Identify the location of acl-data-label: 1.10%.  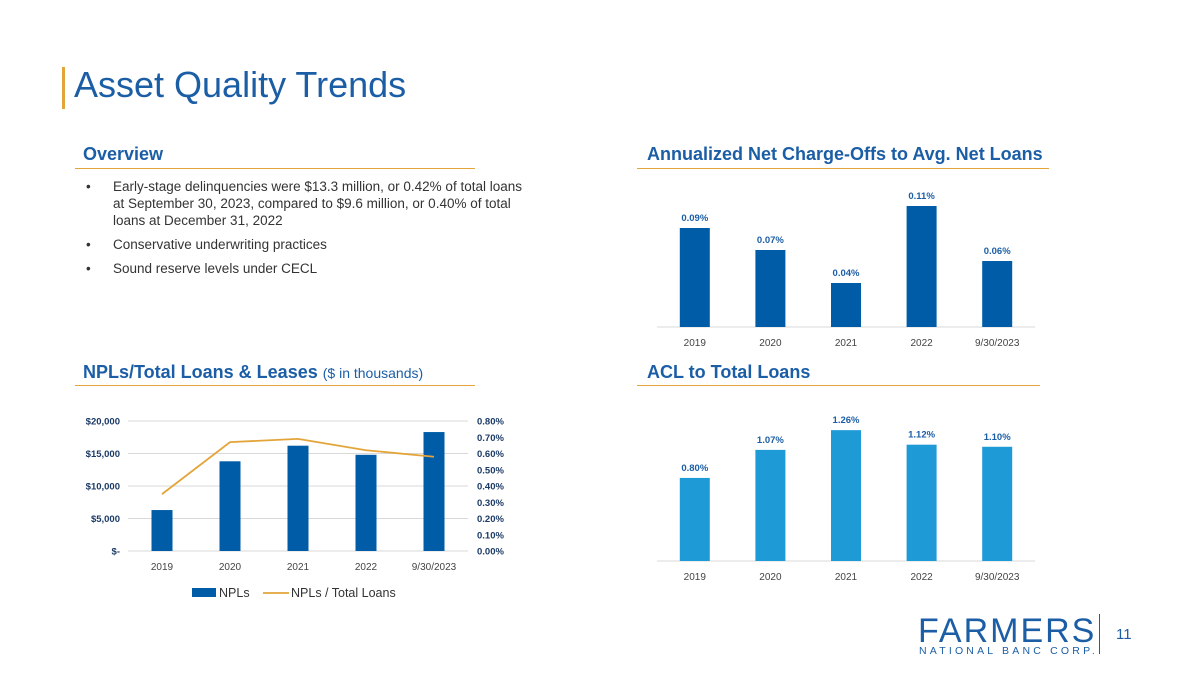
(997, 437).